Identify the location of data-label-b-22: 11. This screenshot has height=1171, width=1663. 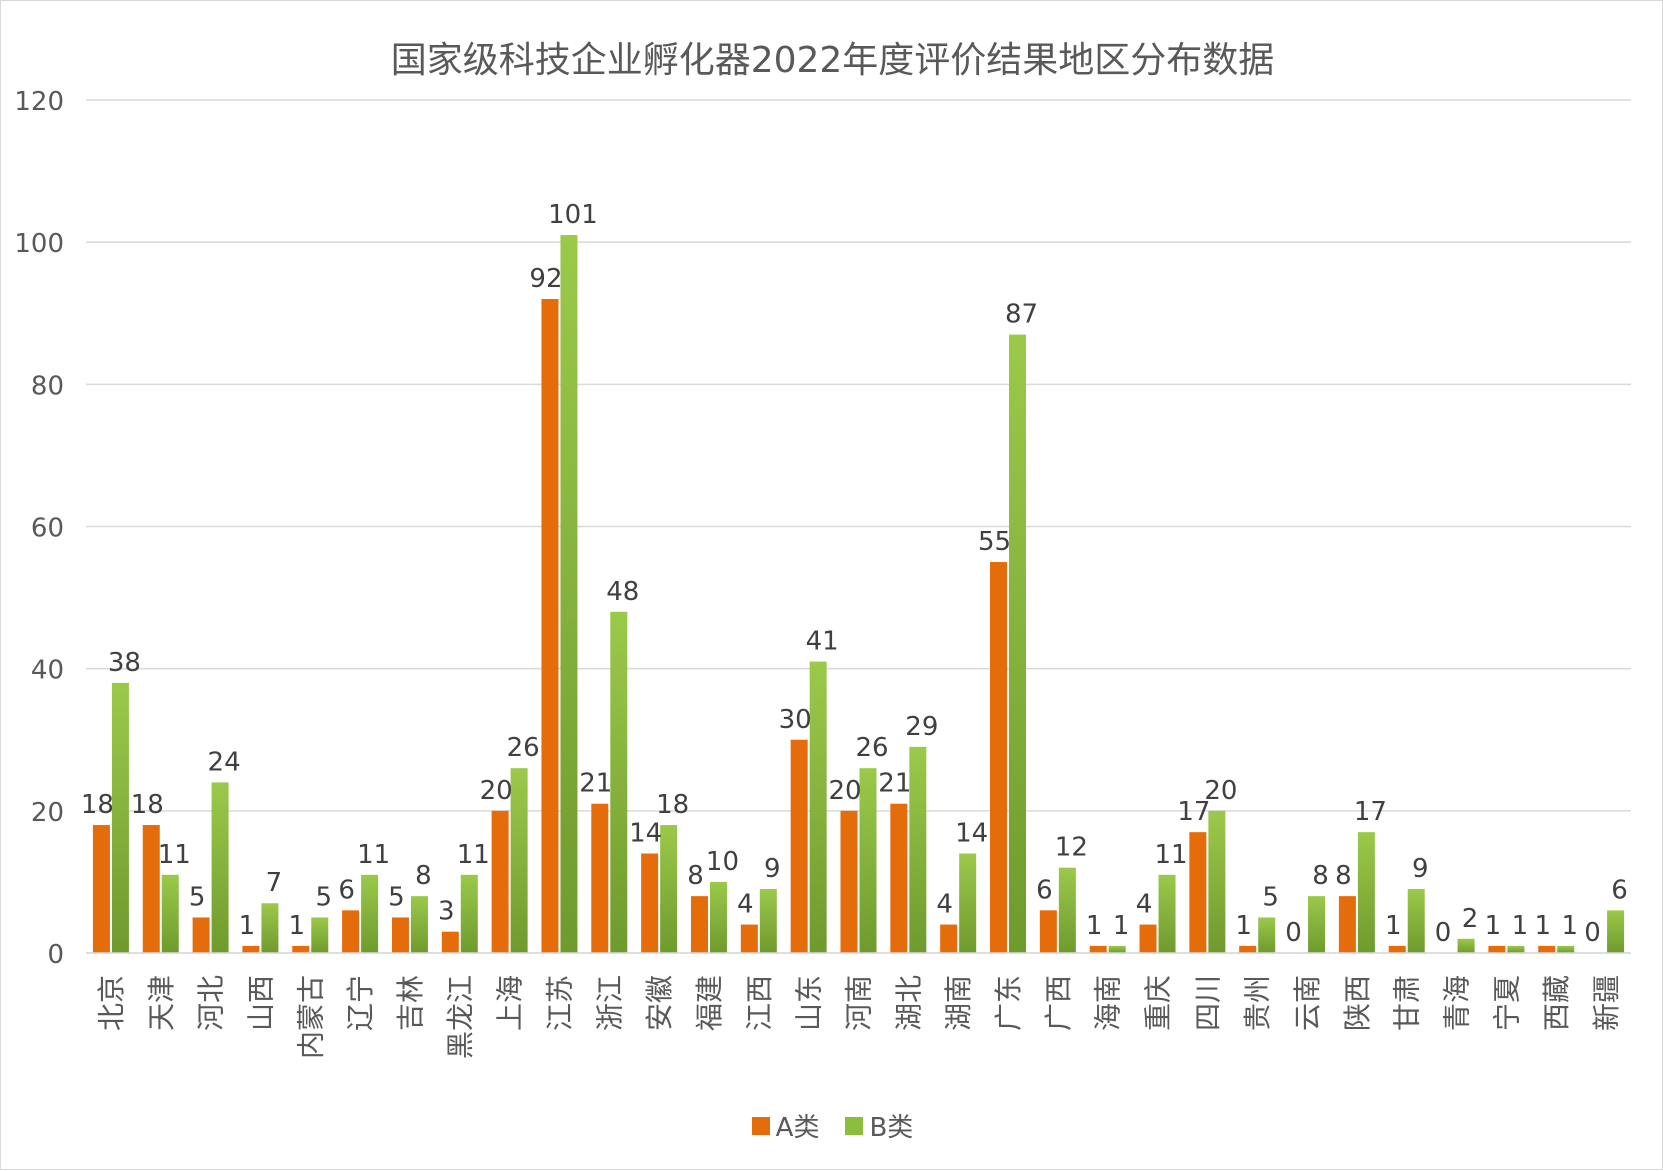
(1170, 855).